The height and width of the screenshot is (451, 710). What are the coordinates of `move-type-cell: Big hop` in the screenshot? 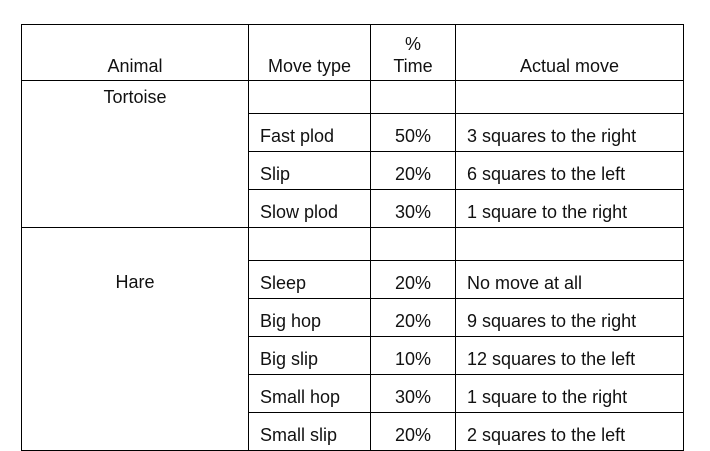 It's located at (309, 317).